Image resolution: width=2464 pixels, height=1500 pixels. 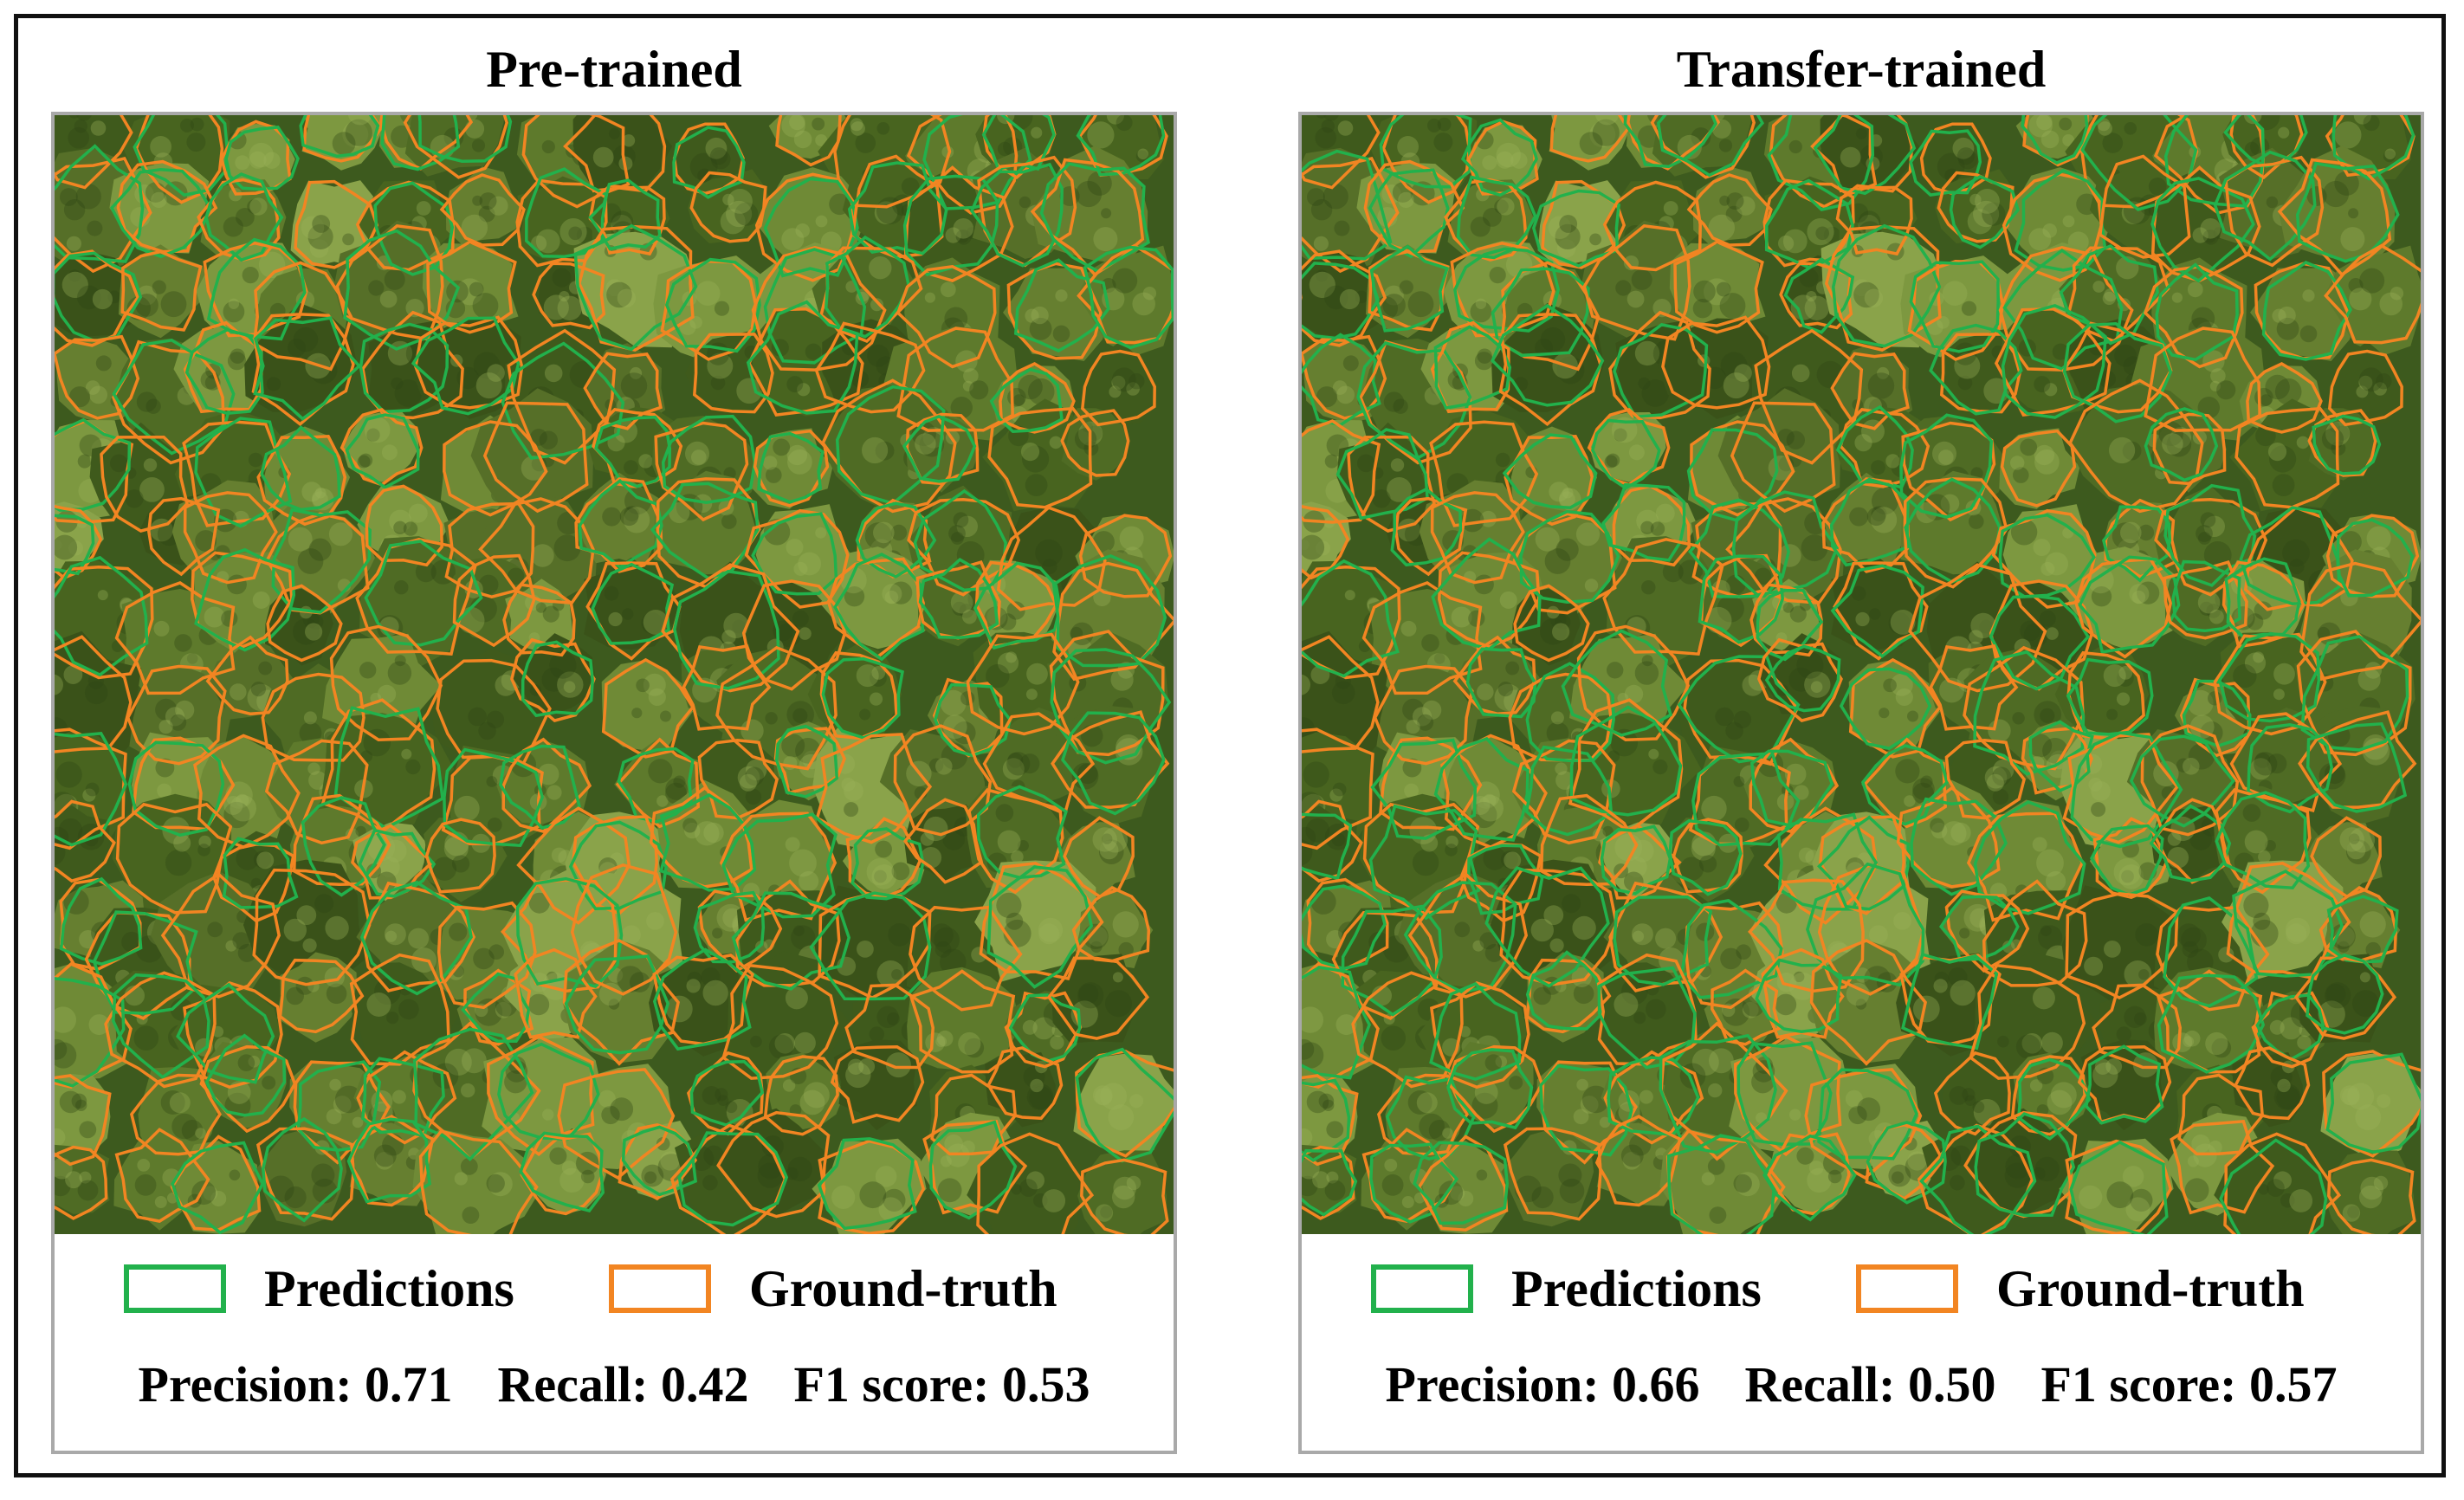 I want to click on f1-value: F1 score: 0.53, so click(x=942, y=1384).